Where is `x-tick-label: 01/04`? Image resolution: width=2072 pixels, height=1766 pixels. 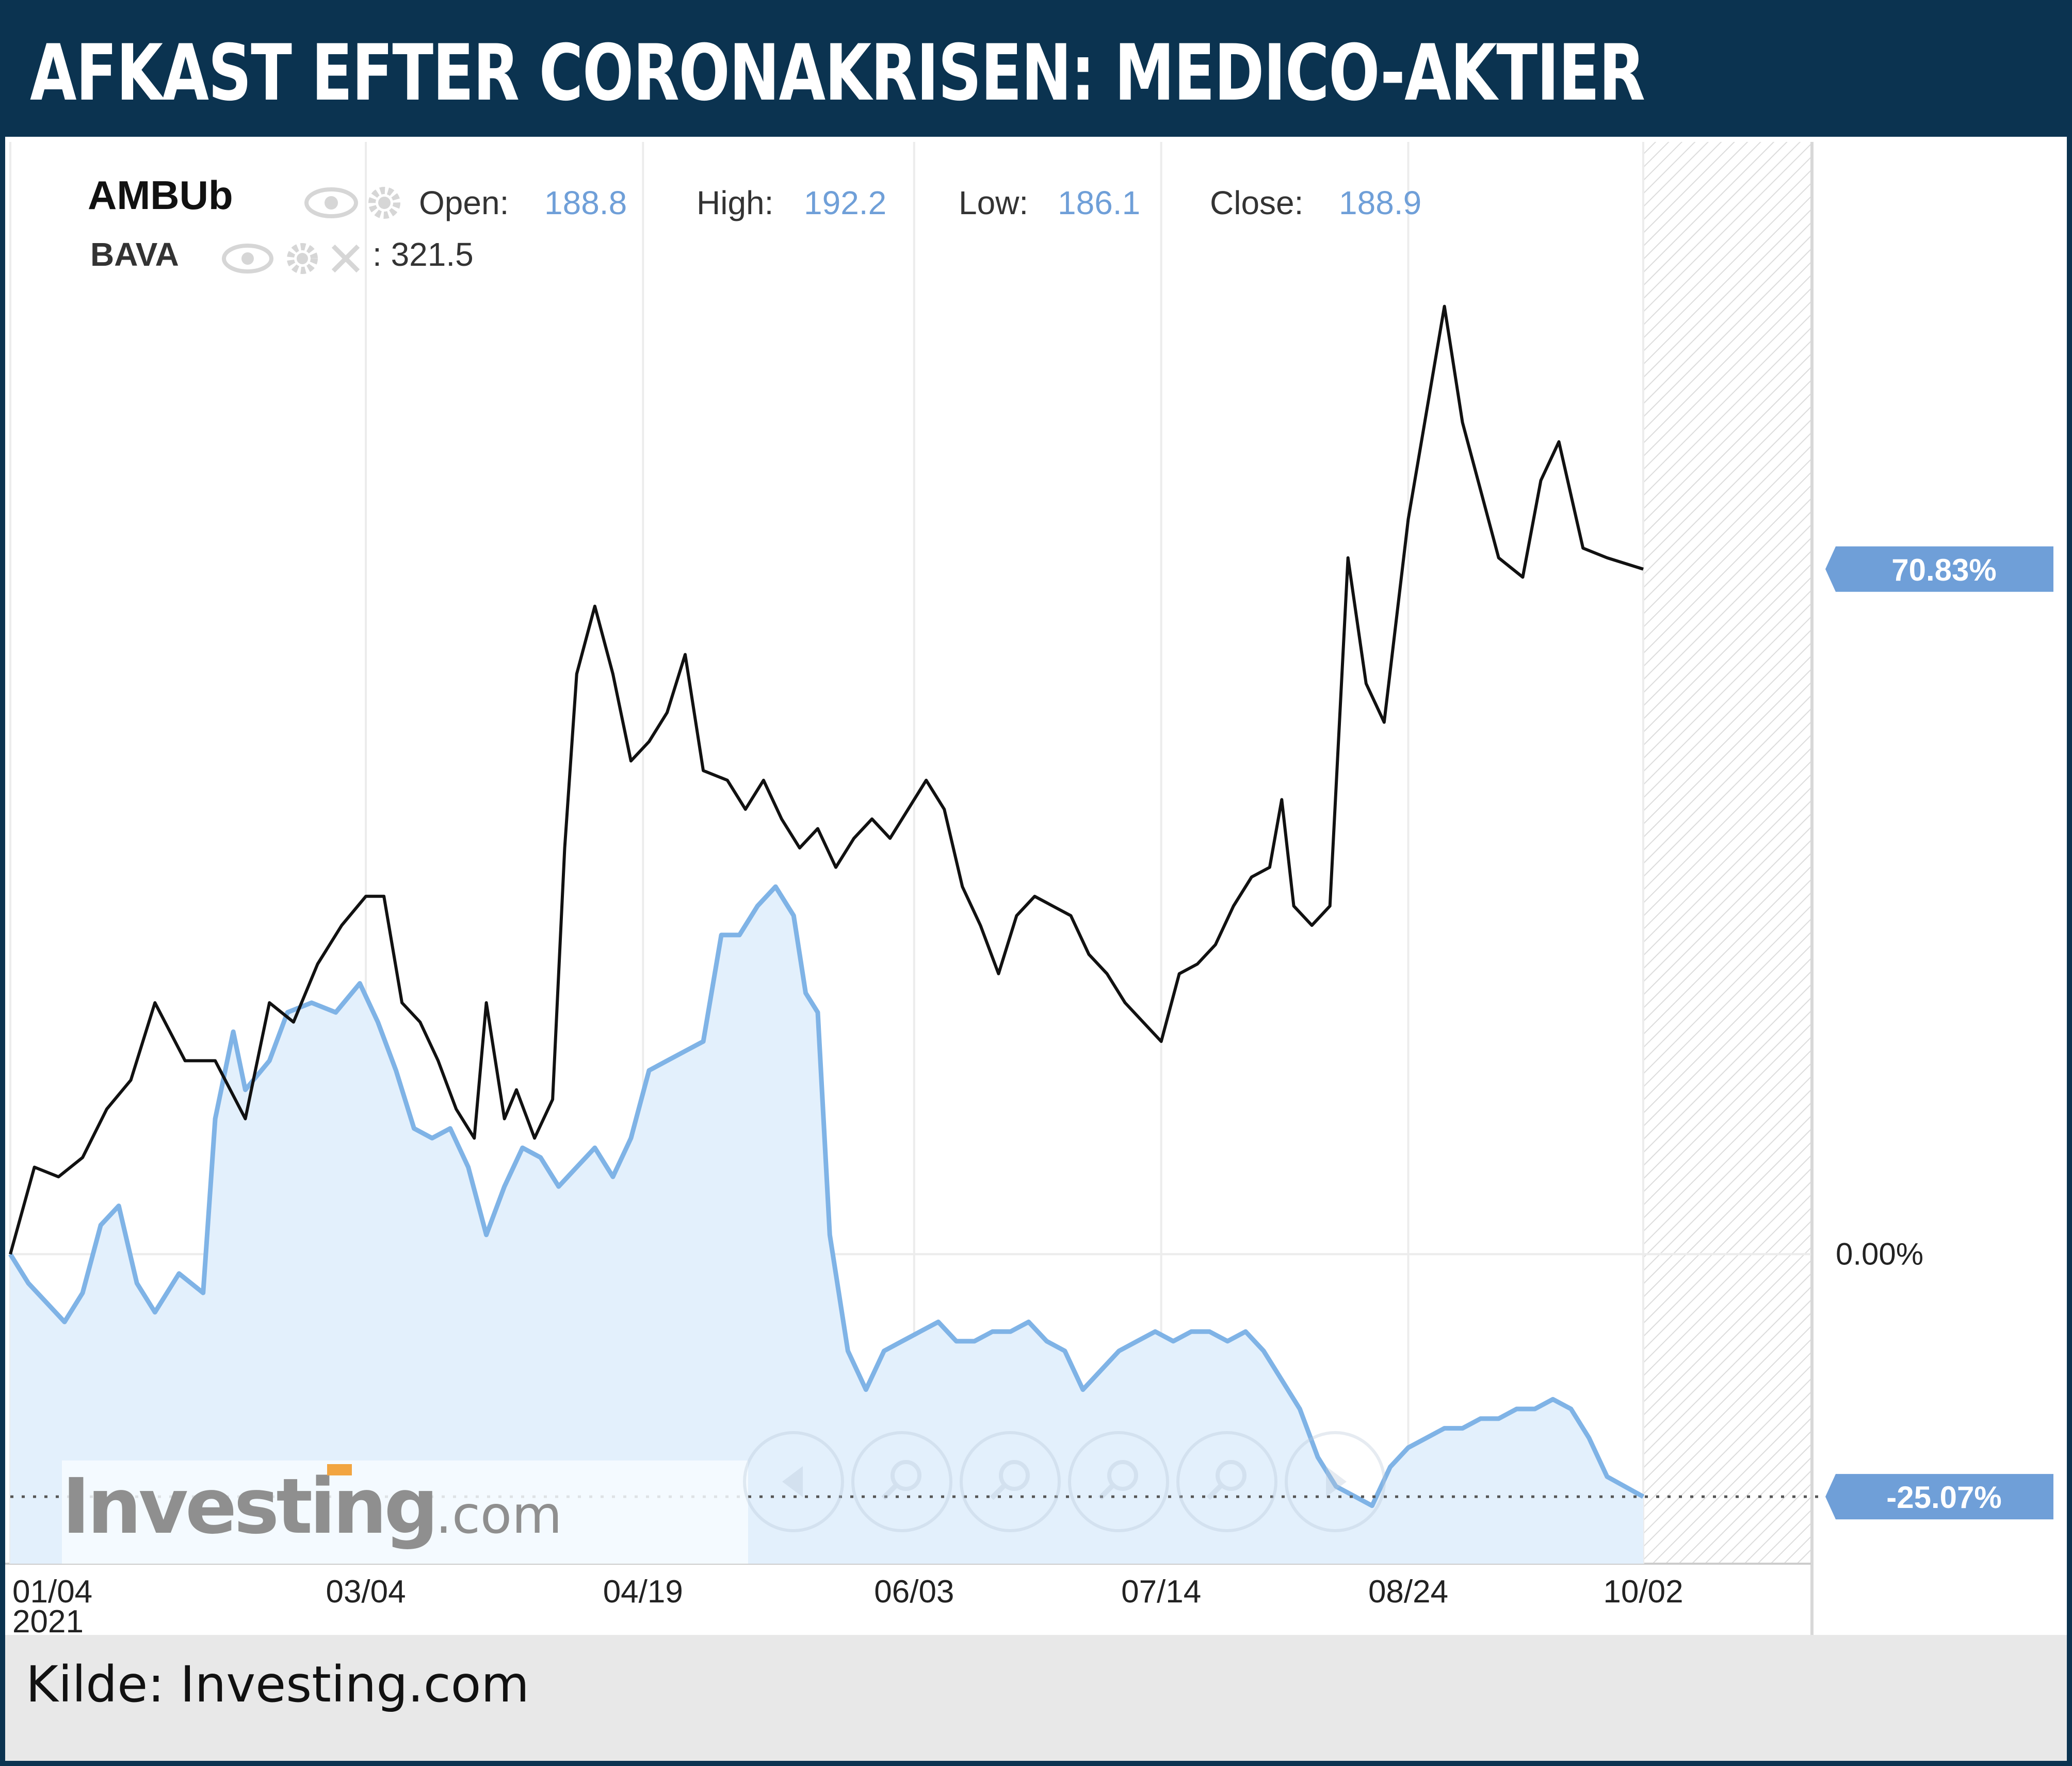
x-tick-label: 01/04 is located at coordinates (52, 1592).